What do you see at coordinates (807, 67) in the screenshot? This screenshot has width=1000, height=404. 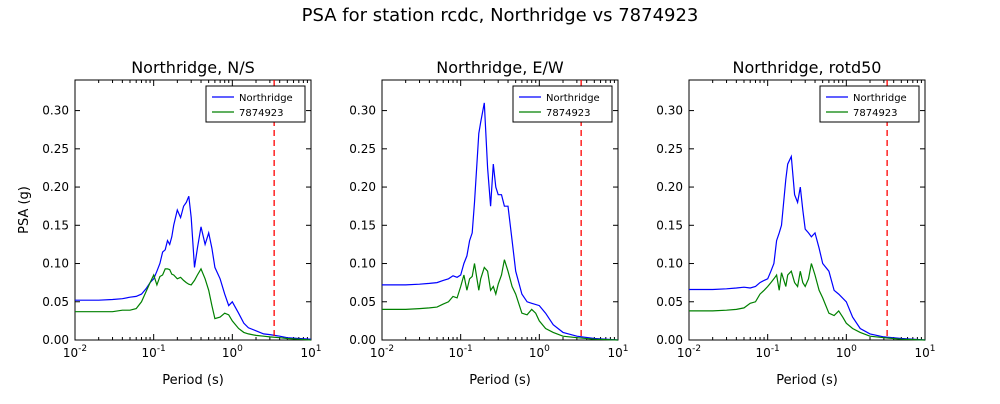 I see `chart-title: Northridge, rotd50` at bounding box center [807, 67].